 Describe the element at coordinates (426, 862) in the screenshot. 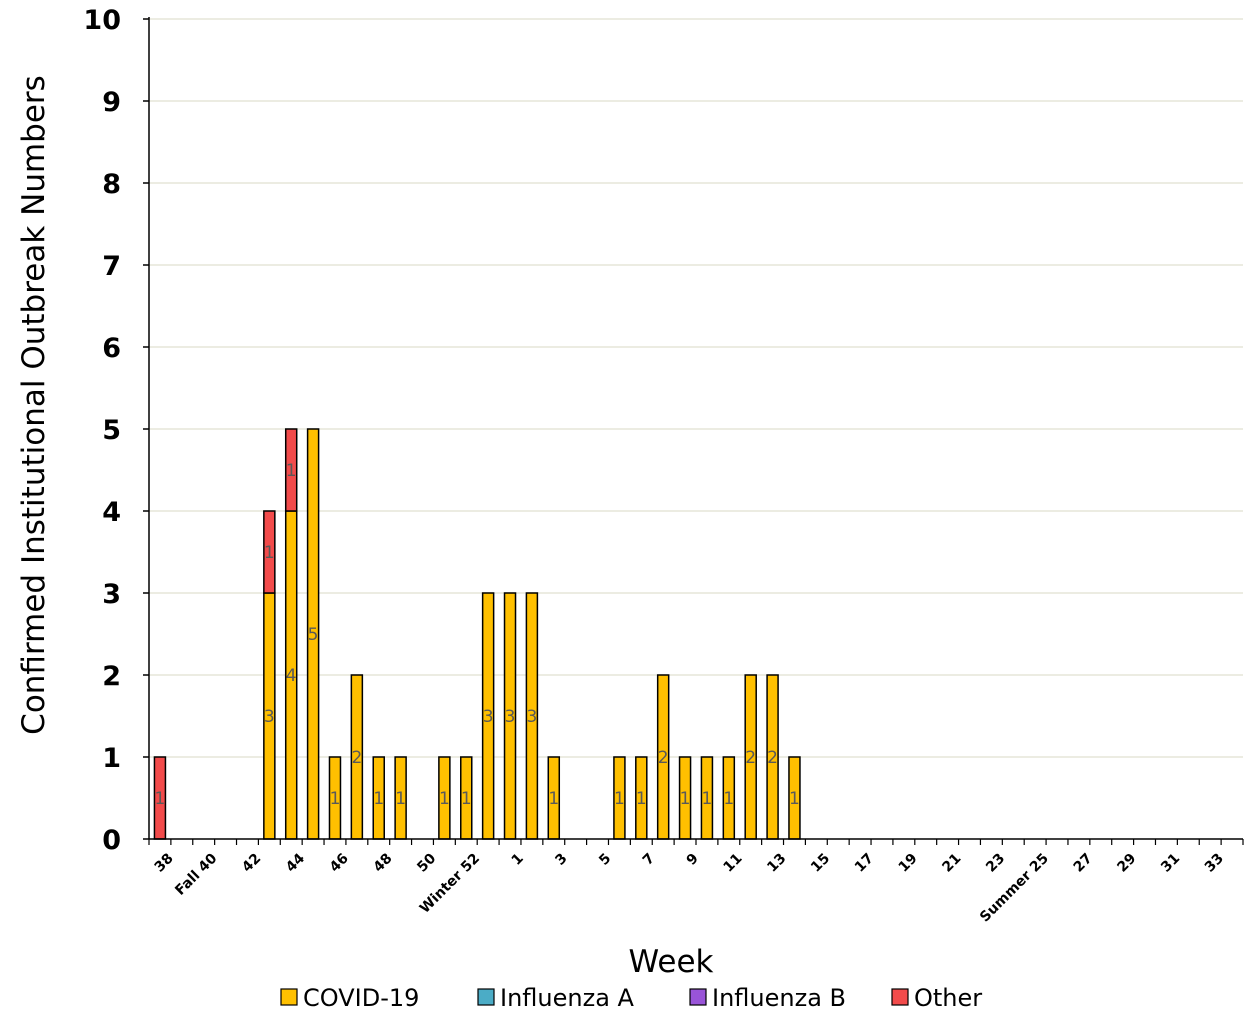

I see `x-tick-label: 50` at that location.